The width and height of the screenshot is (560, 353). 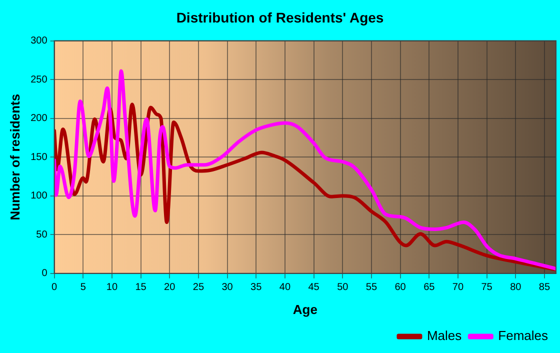 What do you see at coordinates (228, 288) in the screenshot?
I see `x-tick-label: 30` at bounding box center [228, 288].